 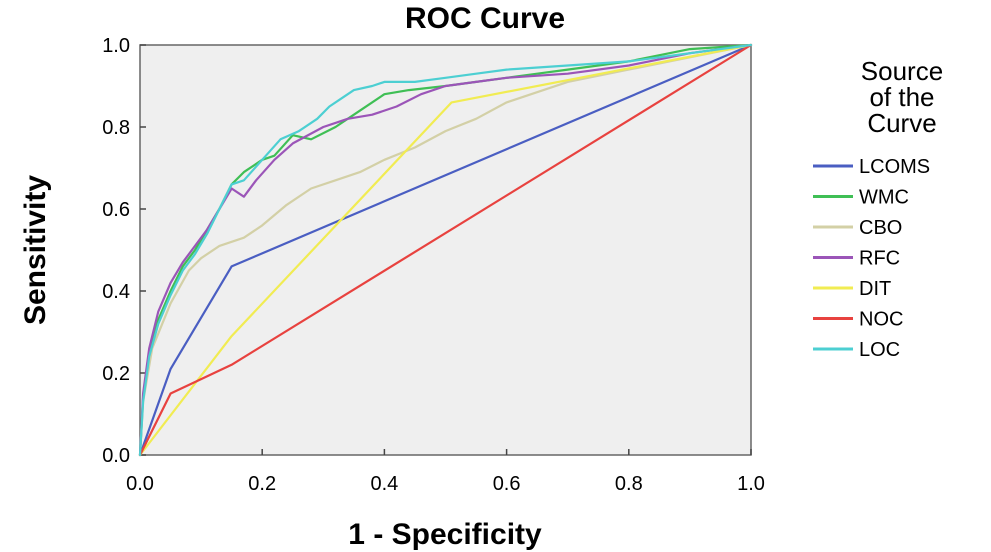 What do you see at coordinates (894, 167) in the screenshot?
I see `legend-label-lcoms: LCOMS` at bounding box center [894, 167].